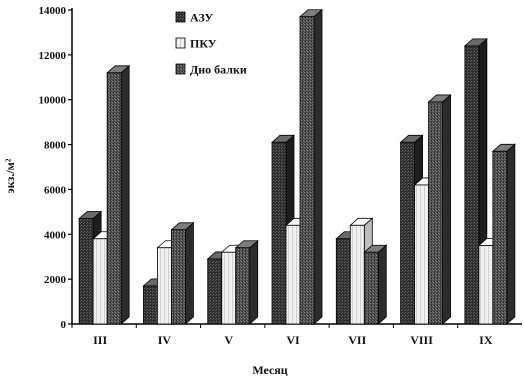 The image size is (524, 384). Describe the element at coordinates (201, 18) in the screenshot. I see `legend-label: АЗУ` at that location.